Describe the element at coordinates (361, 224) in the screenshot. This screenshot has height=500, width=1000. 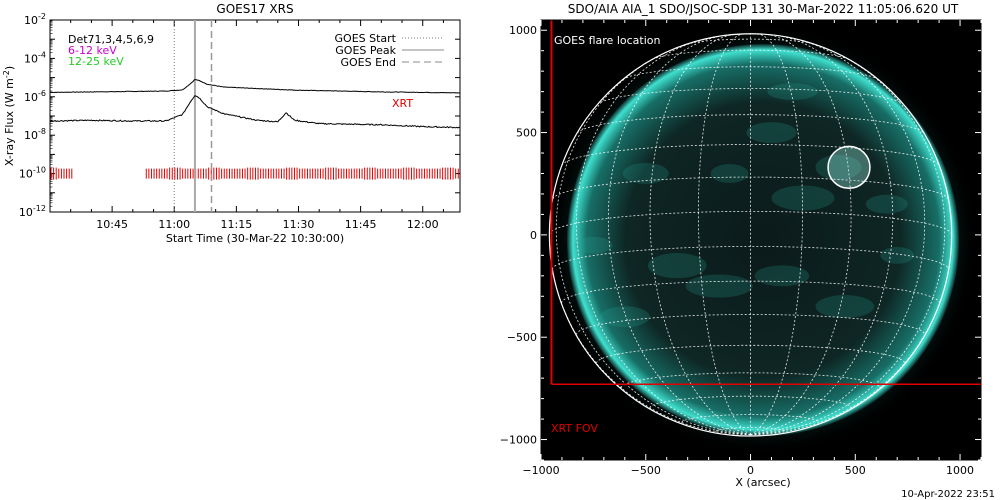
I see `goes-x-tick-label: 11:45` at that location.